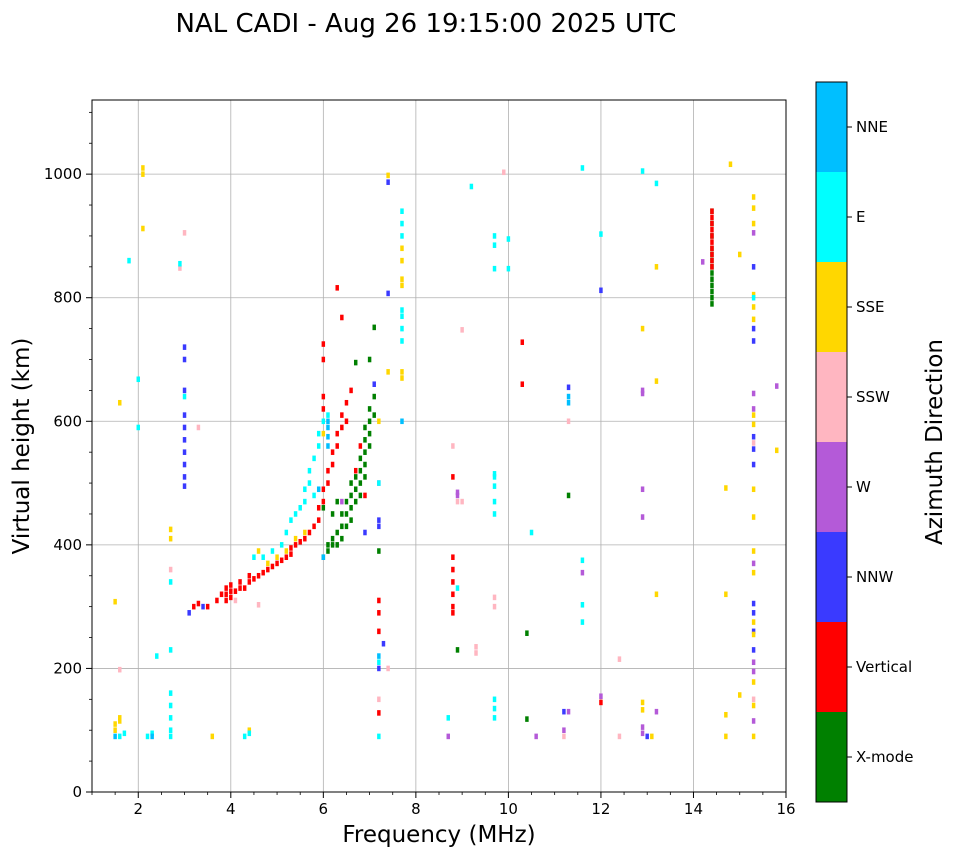 This screenshot has width=958, height=857. I want to click on colorbar-swatch-nnw, so click(831, 577).